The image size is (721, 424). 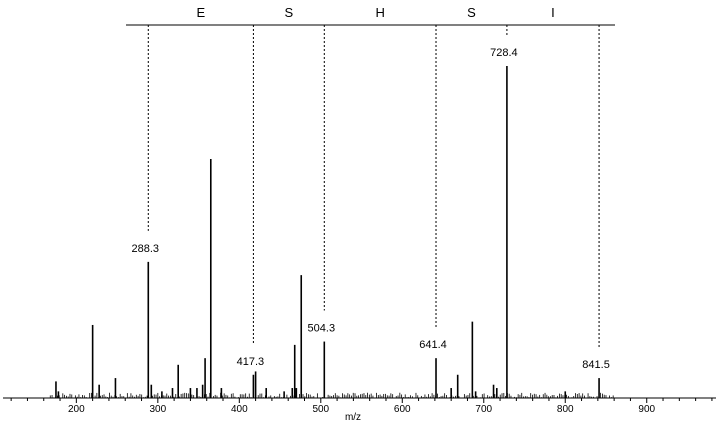 I want to click on x-tick-label: 600, so click(x=402, y=409).